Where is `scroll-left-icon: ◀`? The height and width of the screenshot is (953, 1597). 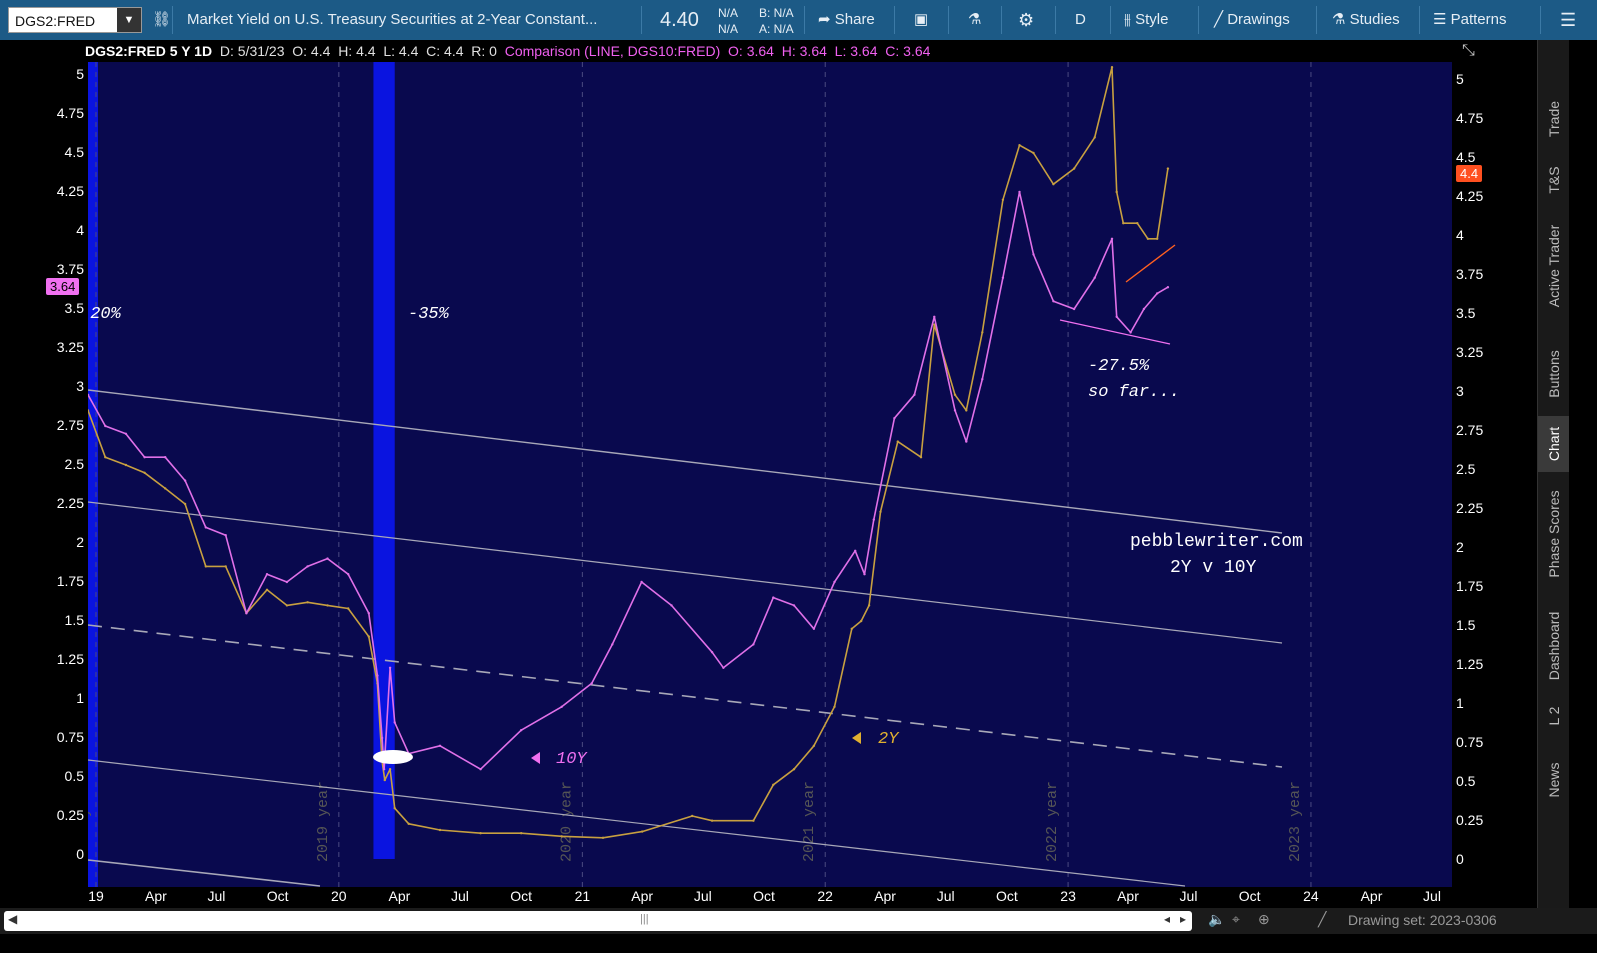 scroll-left-icon: ◀ is located at coordinates (13, 919).